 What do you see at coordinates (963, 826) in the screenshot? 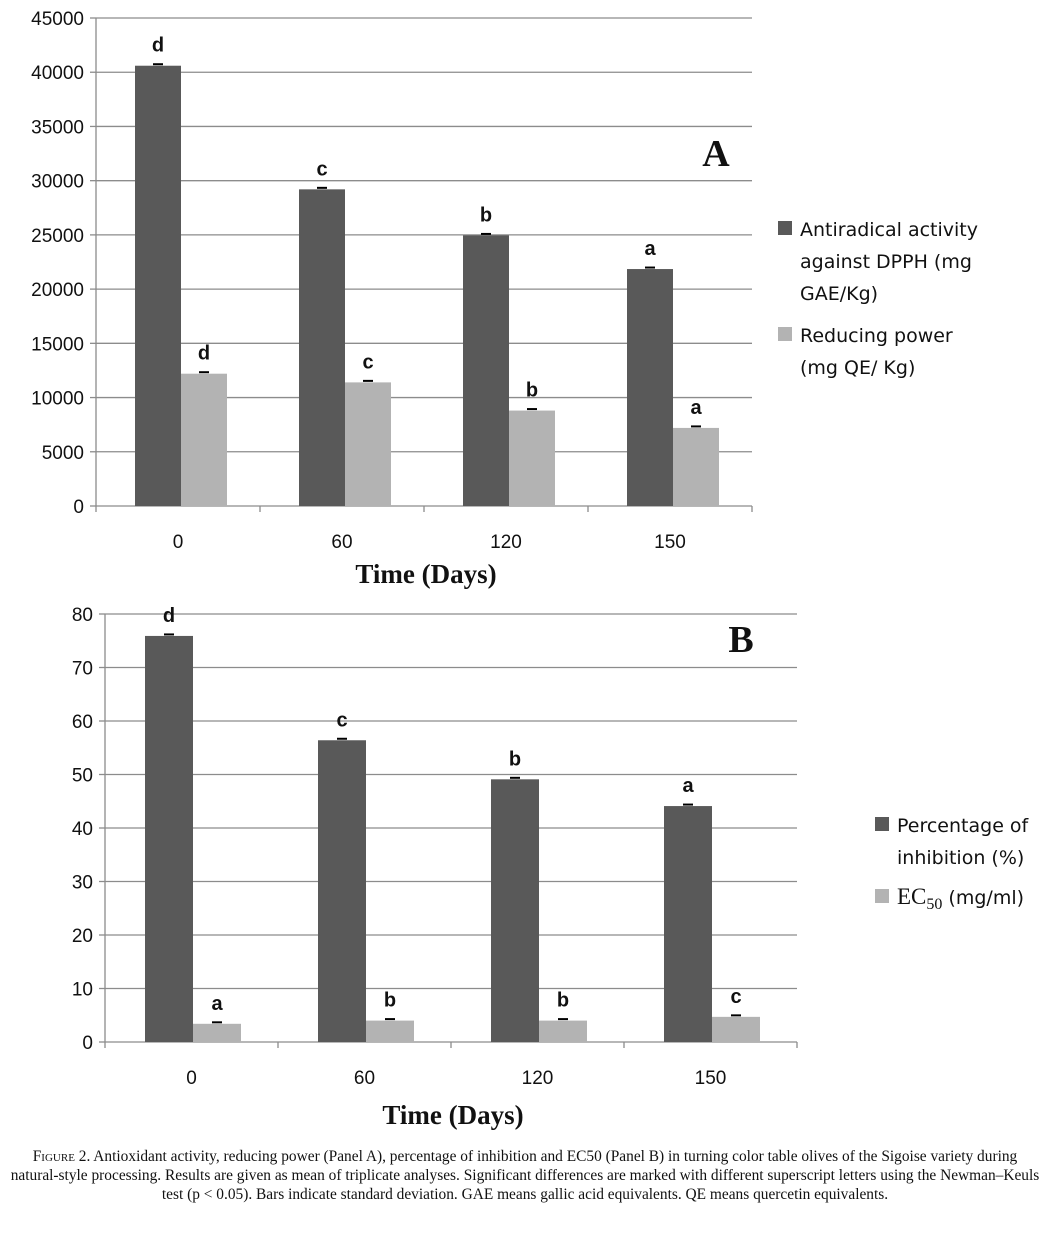
I see `legend-label: Percentage of` at bounding box center [963, 826].